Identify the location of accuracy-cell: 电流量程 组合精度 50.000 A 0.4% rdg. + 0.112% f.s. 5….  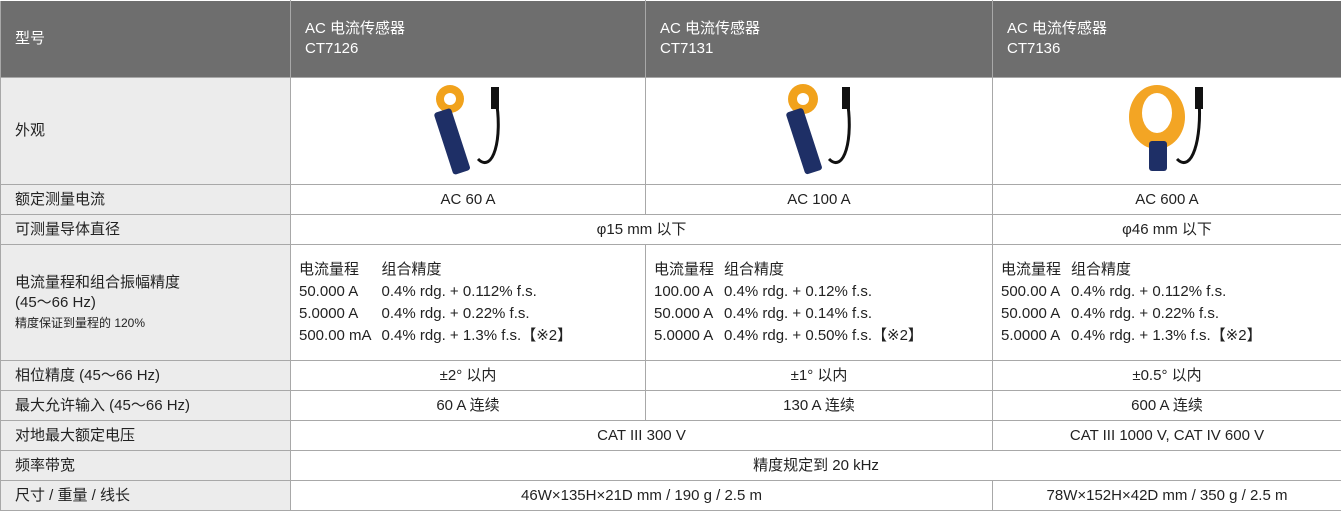
(468, 302).